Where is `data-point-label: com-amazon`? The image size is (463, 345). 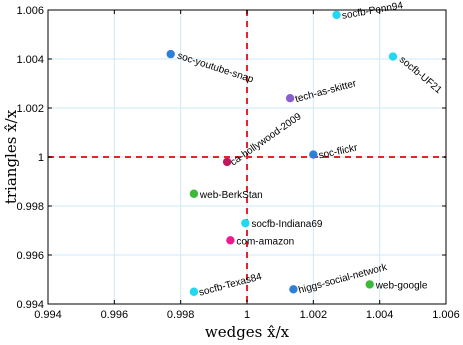
data-point-label: com-amazon is located at coordinates (265, 241).